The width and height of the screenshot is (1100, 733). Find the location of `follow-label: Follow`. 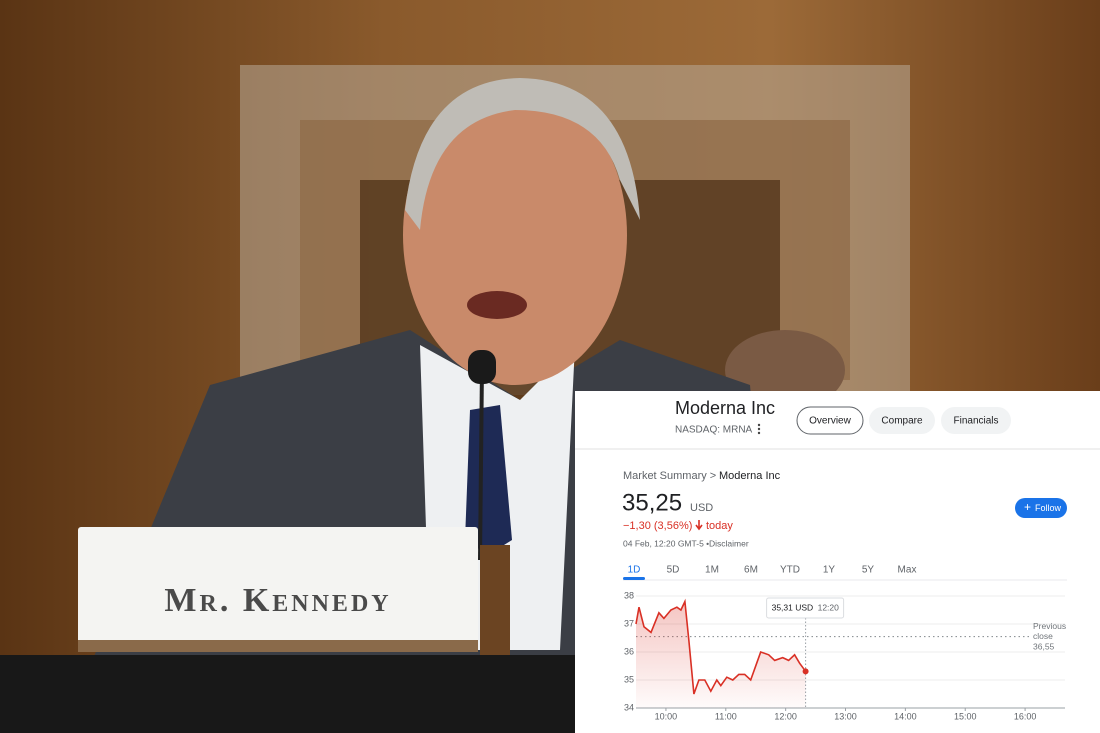

follow-label: Follow is located at coordinates (1048, 508).